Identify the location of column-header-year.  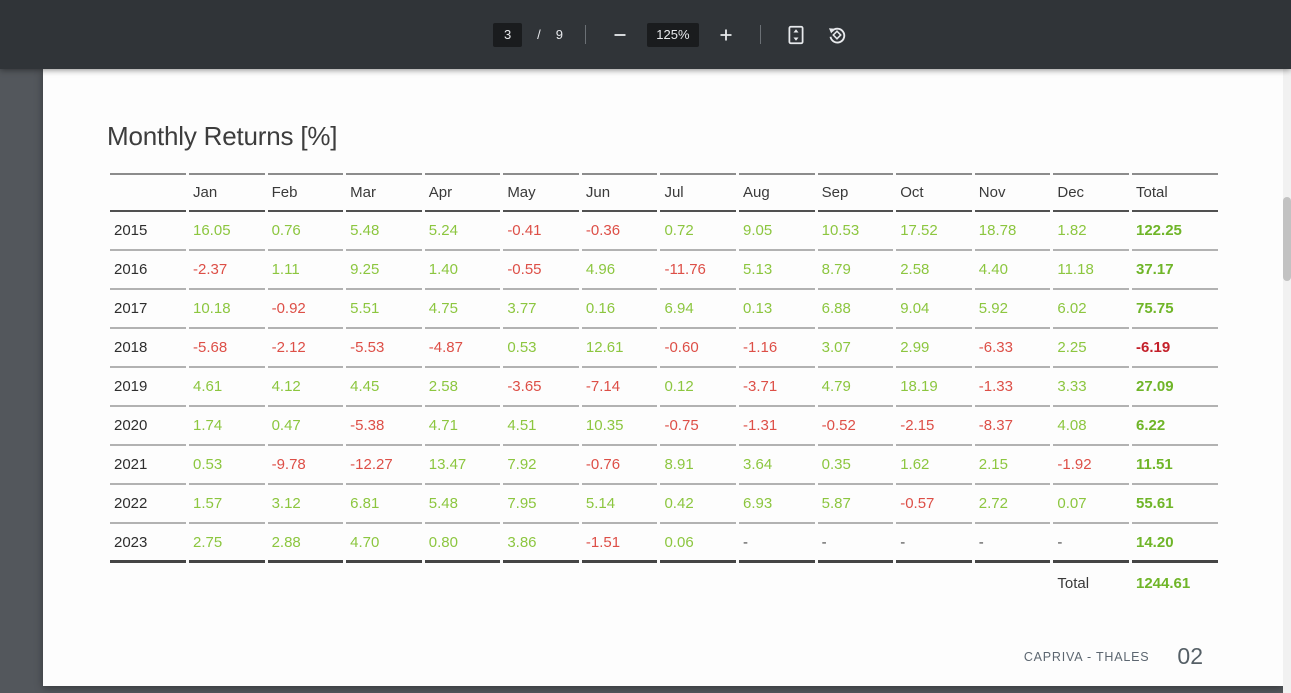
(148, 192).